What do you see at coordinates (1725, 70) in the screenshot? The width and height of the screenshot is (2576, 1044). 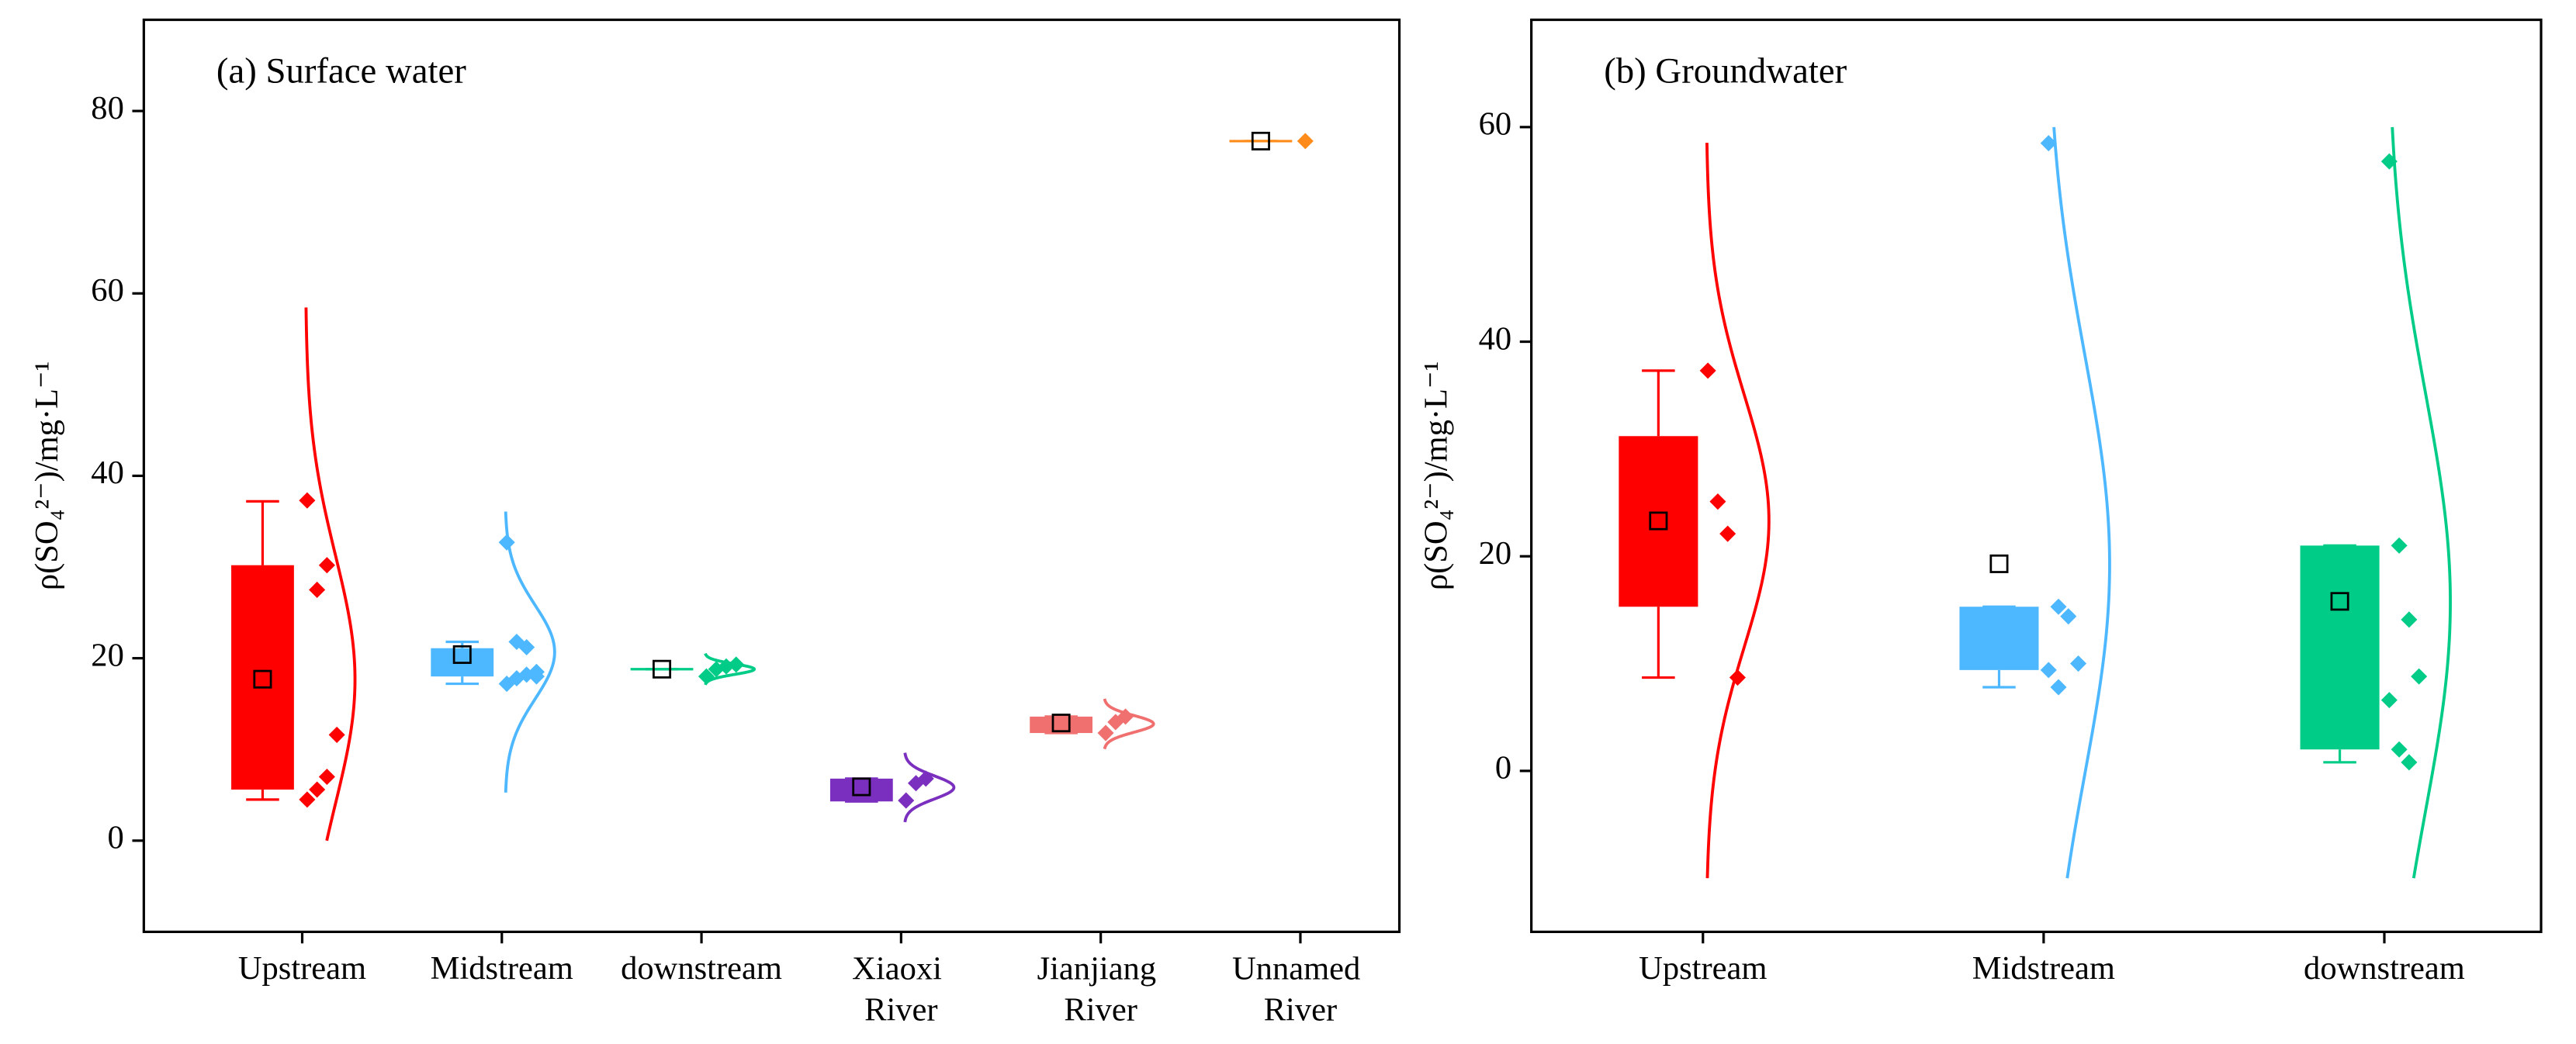 I see `panel-title: (b) Groundwater` at bounding box center [1725, 70].